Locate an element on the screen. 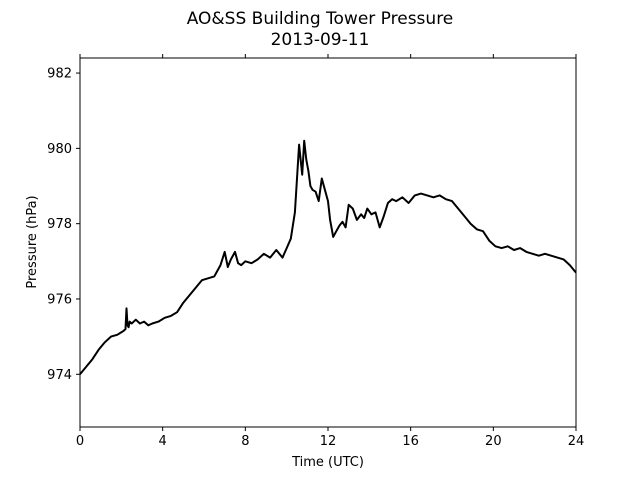 This screenshot has width=640, height=480. y-axis-label: Pressure (hPa) is located at coordinates (32, 241).